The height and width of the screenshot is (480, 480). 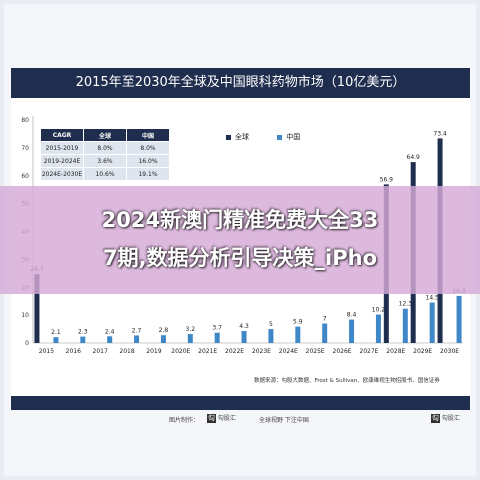 What do you see at coordinates (240, 220) in the screenshot?
I see `banner-line-1: 2024新澳门精准免费大全33` at bounding box center [240, 220].